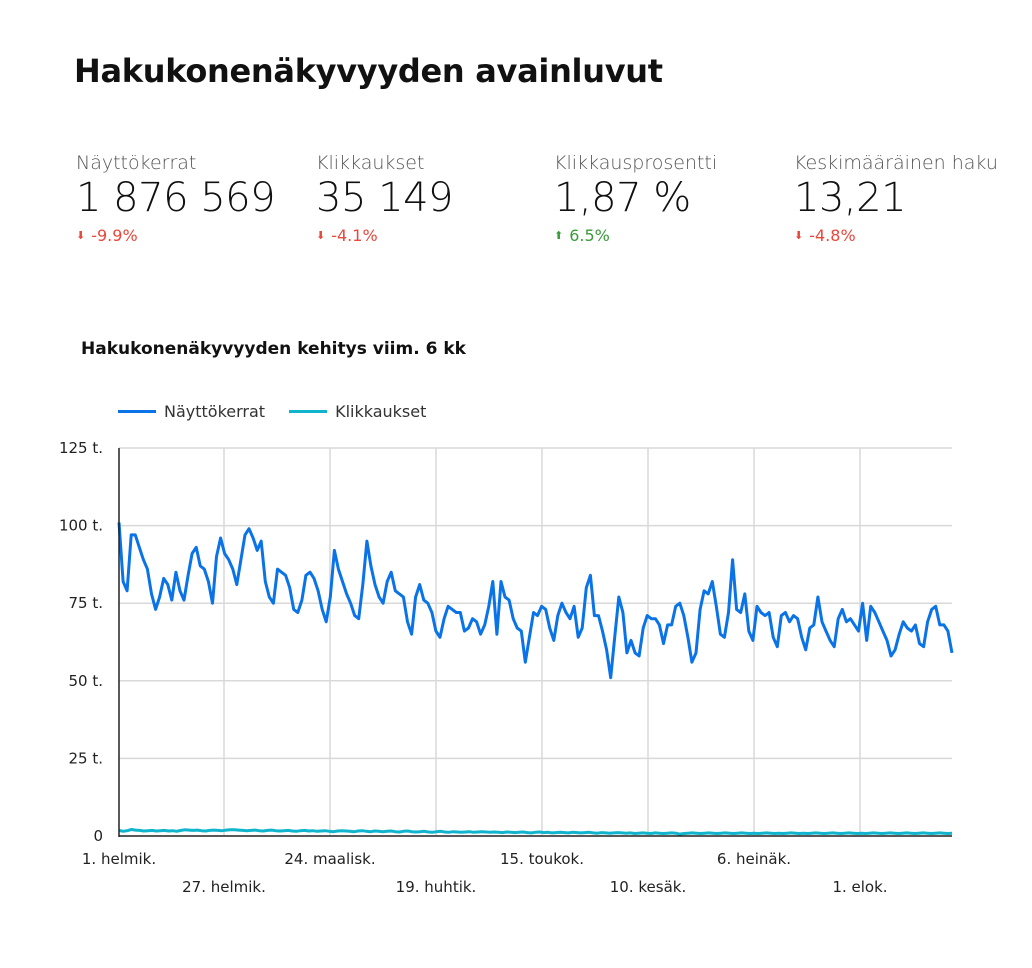 The image size is (1032, 968). Describe the element at coordinates (589, 235) in the screenshot. I see `kpi-change-value: 6.5%` at that location.